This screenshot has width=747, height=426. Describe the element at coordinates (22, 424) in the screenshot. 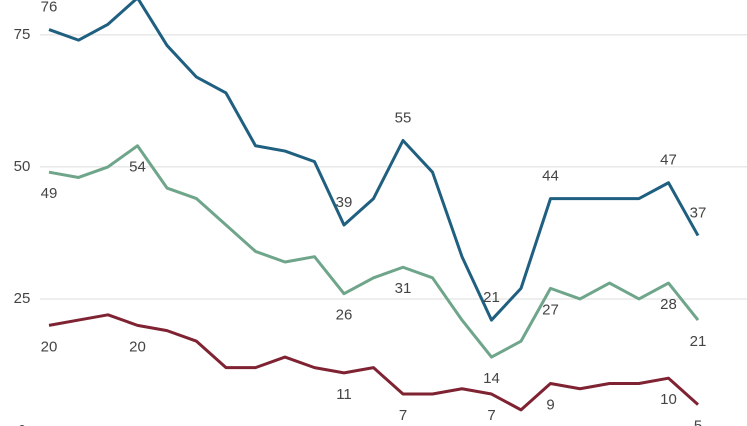

I see `y-tick-label: 0` at that location.